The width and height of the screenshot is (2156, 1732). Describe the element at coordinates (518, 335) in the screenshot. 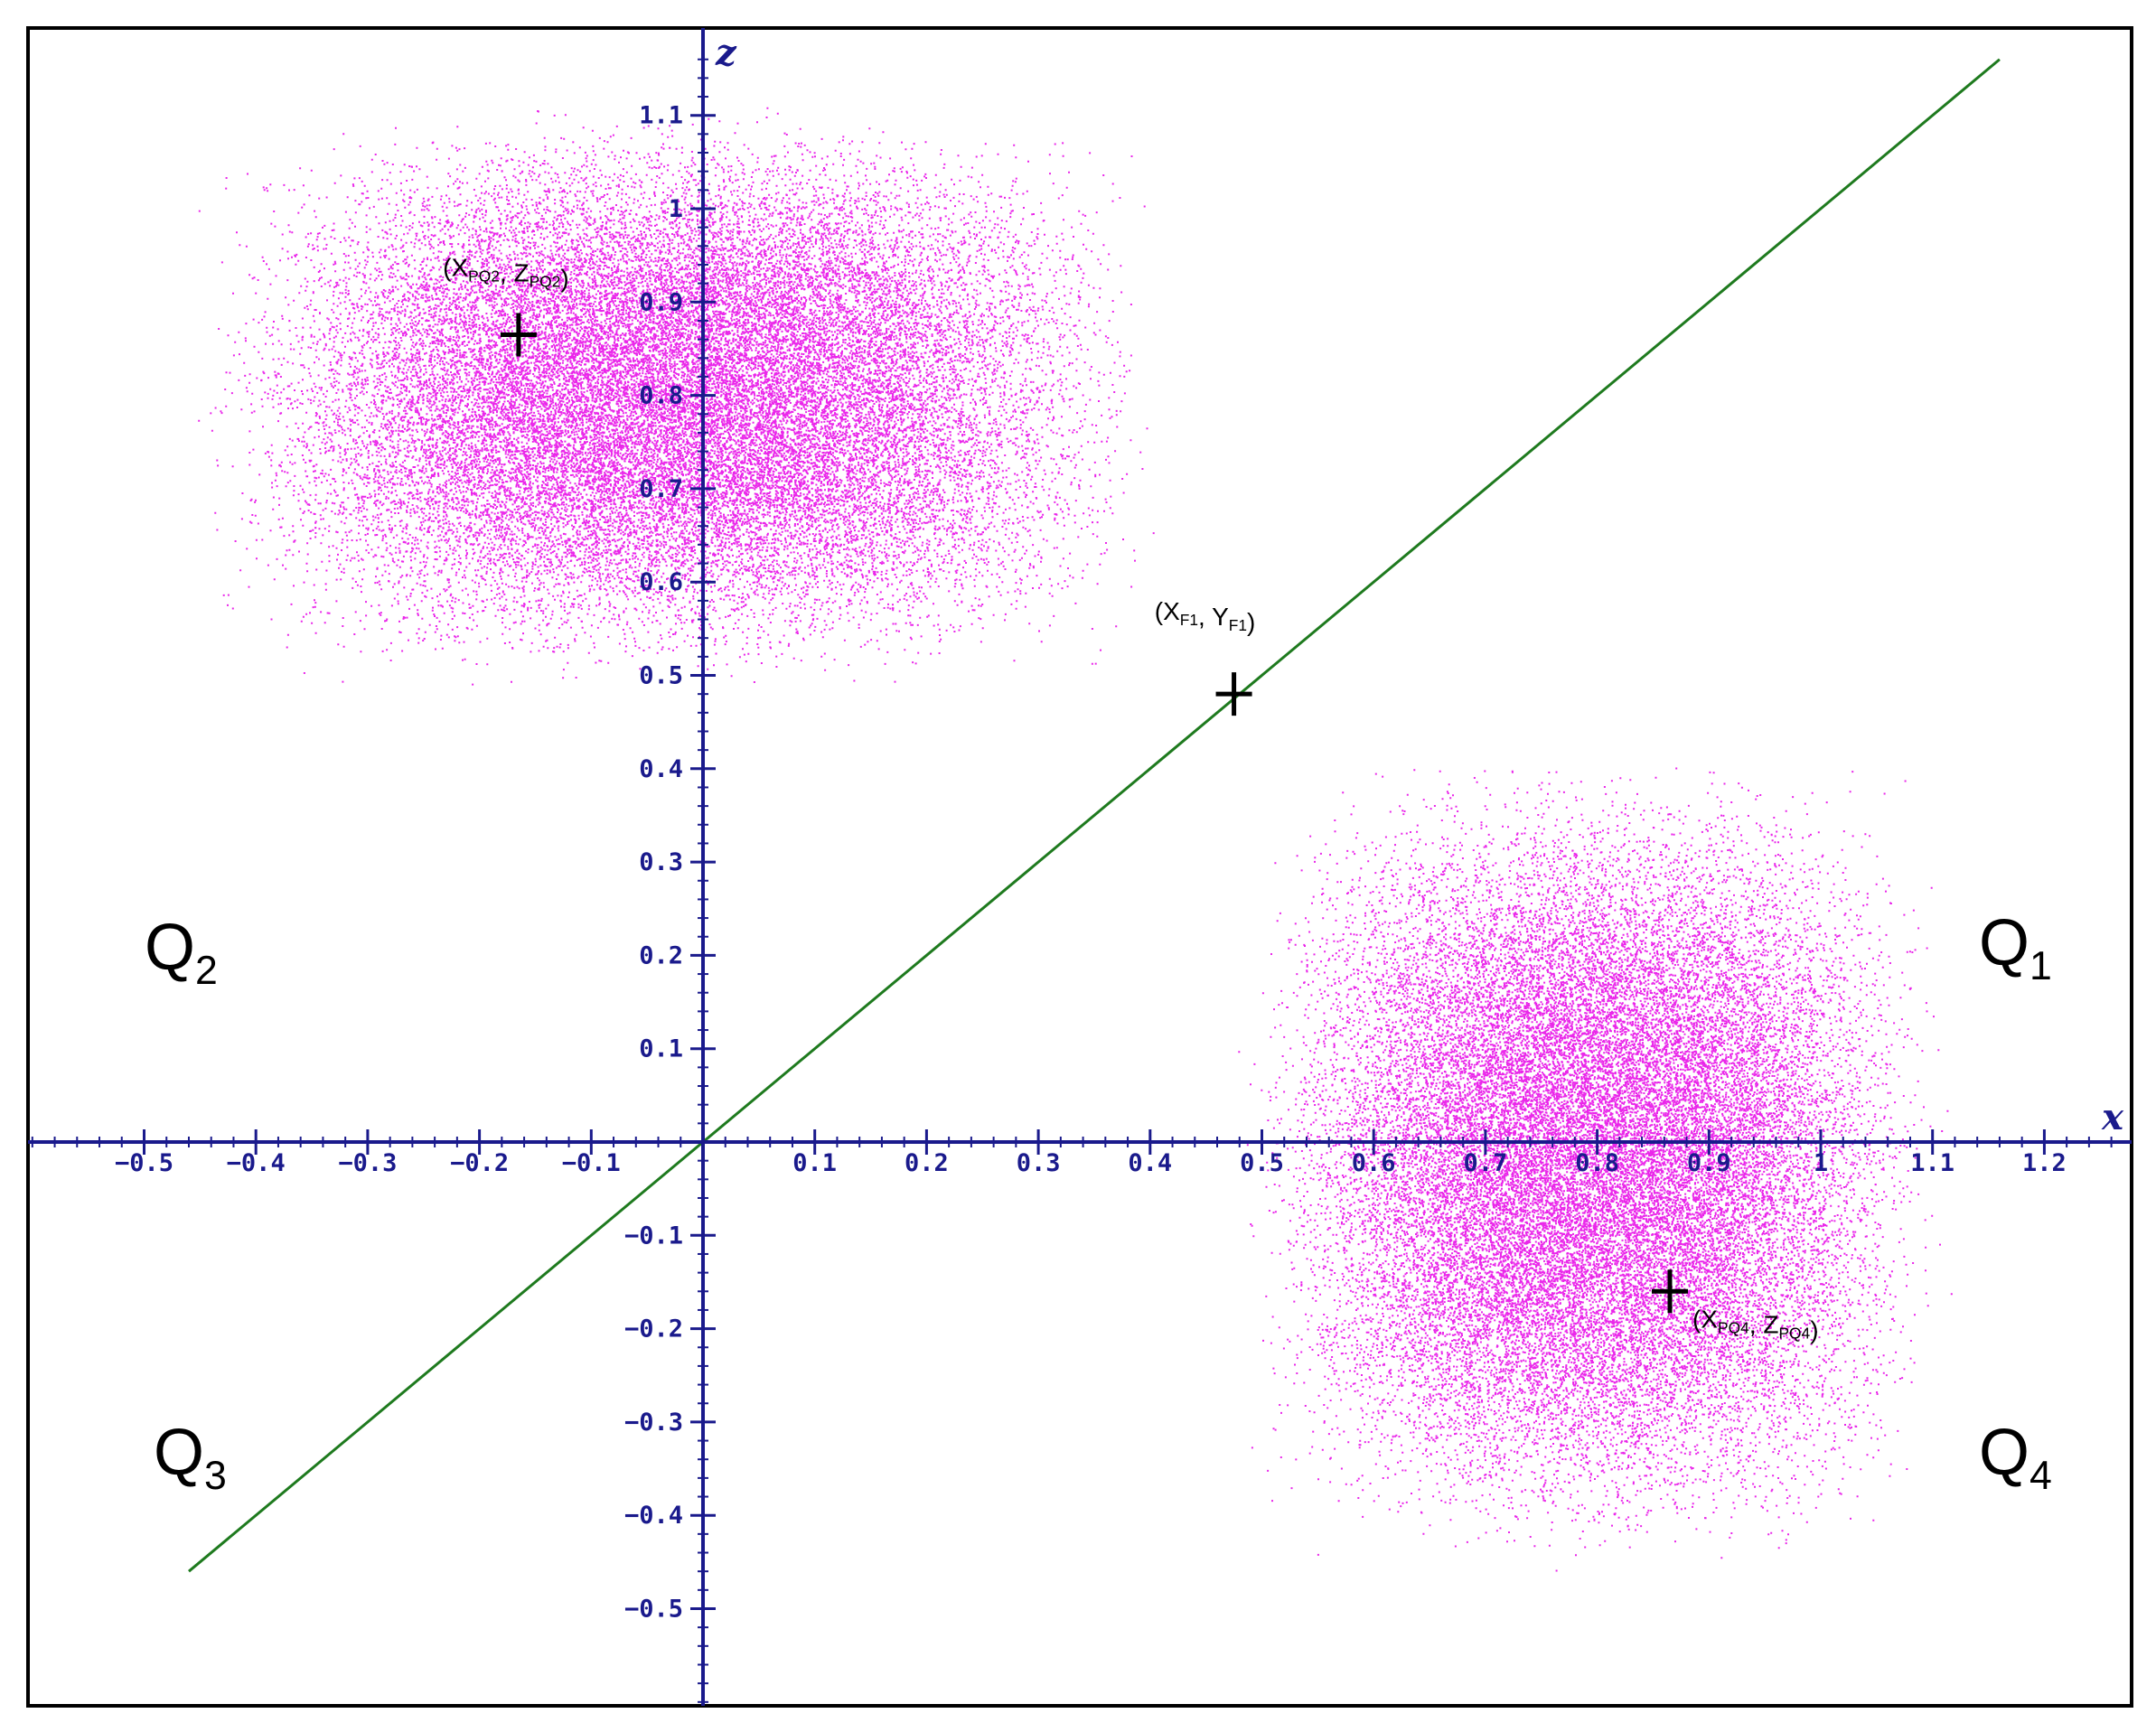

I see `cross-marker-pq2` at that location.